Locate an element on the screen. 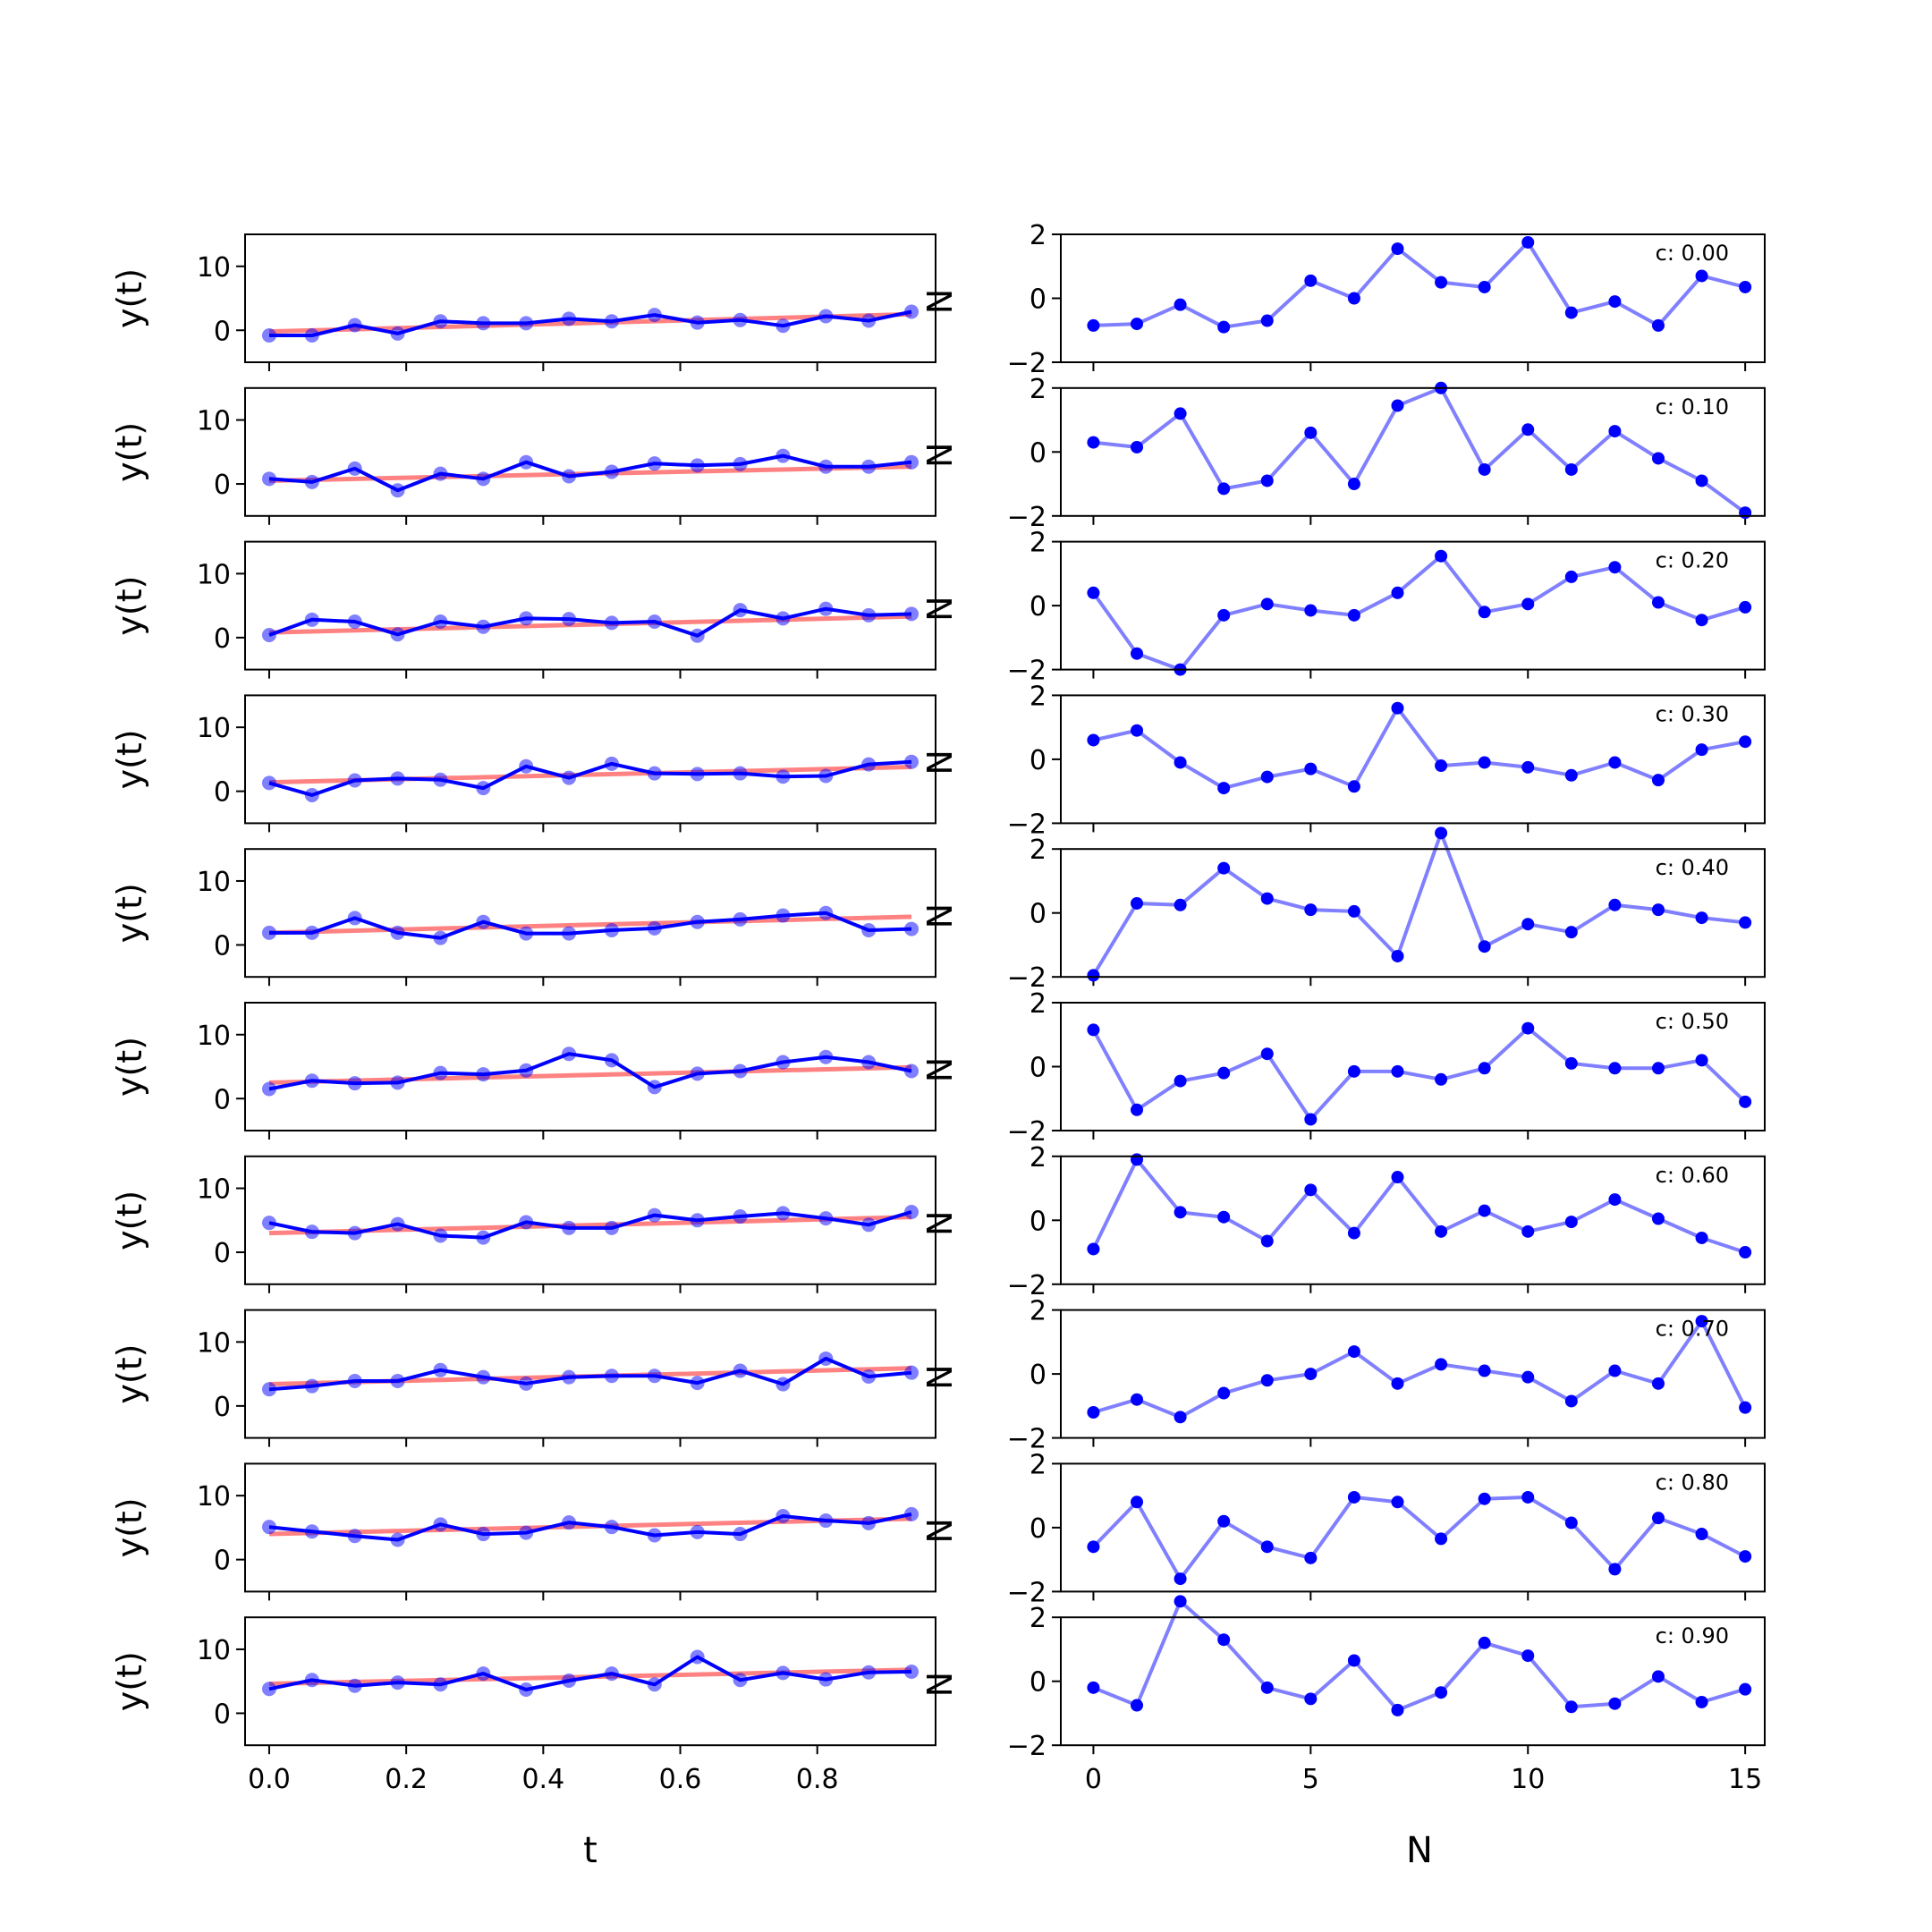  fit-line is located at coordinates (590, 925).